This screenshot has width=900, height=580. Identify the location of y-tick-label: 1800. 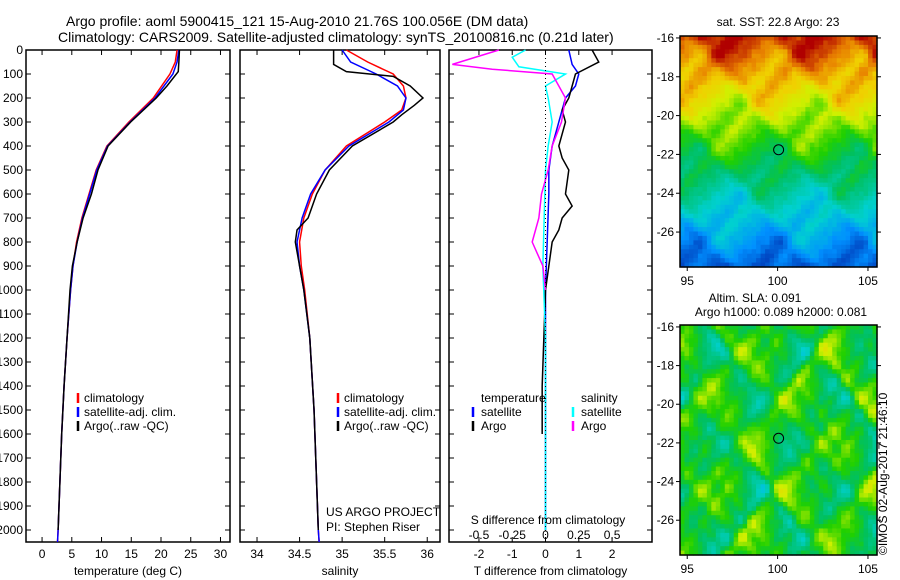
(11, 482).